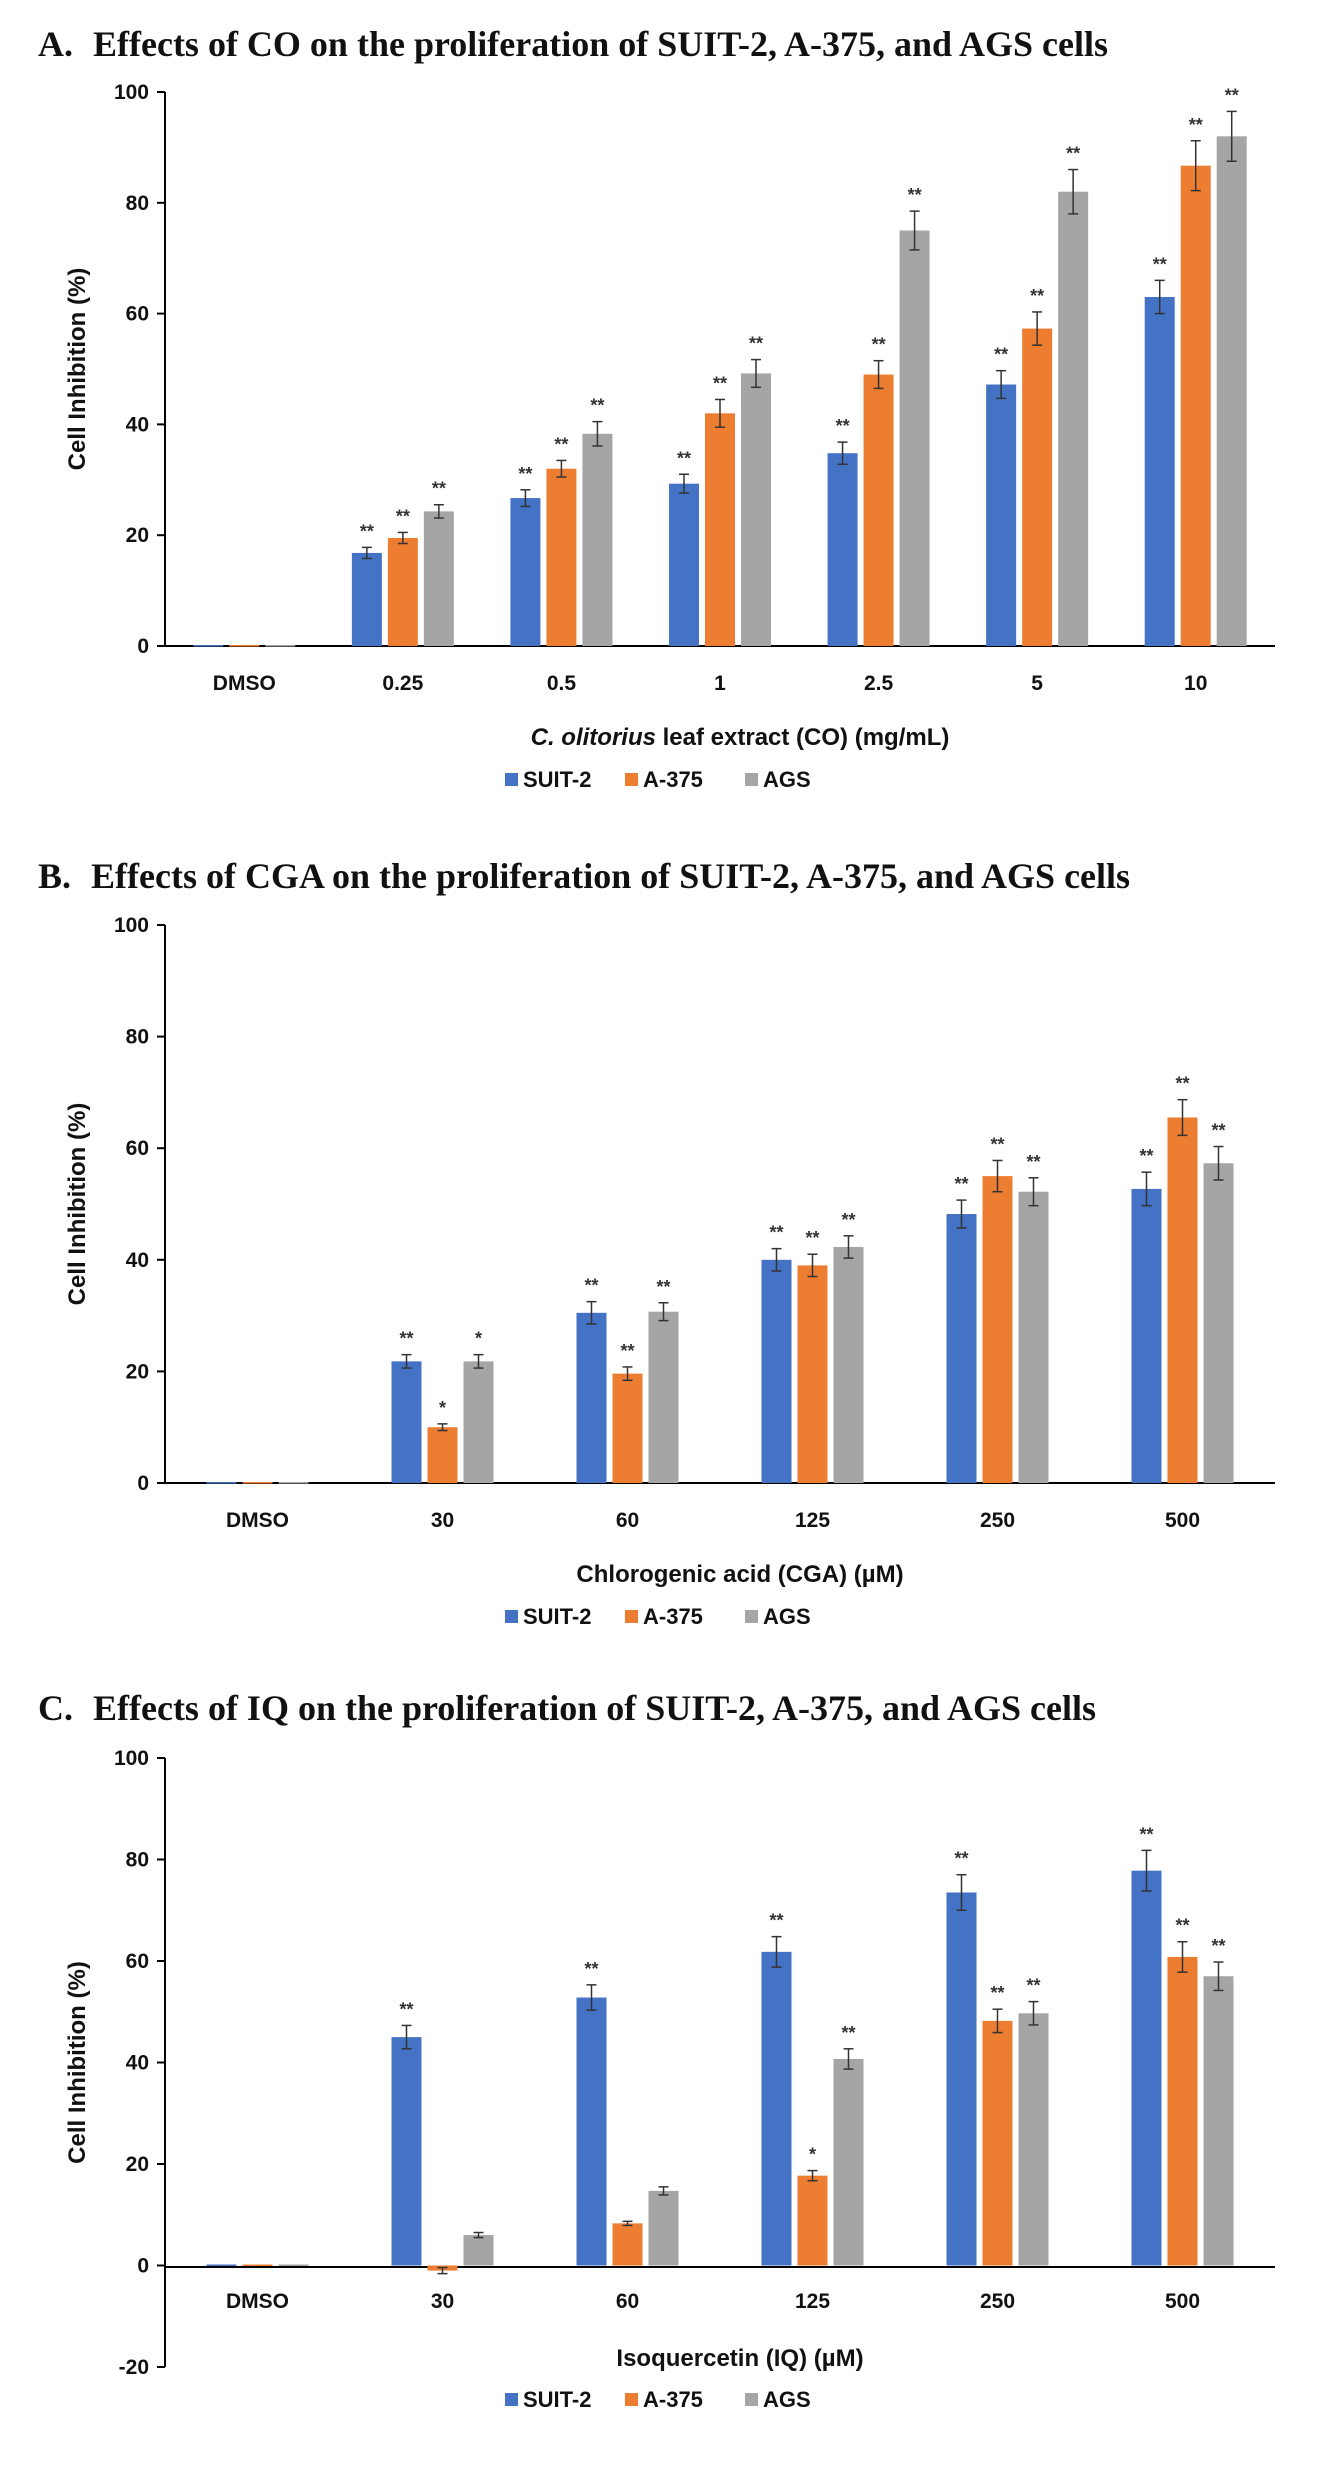  What do you see at coordinates (740, 737) in the screenshot?
I see `x-axis-title: C. olitorius leaf extract (CO) (mg/mL)` at bounding box center [740, 737].